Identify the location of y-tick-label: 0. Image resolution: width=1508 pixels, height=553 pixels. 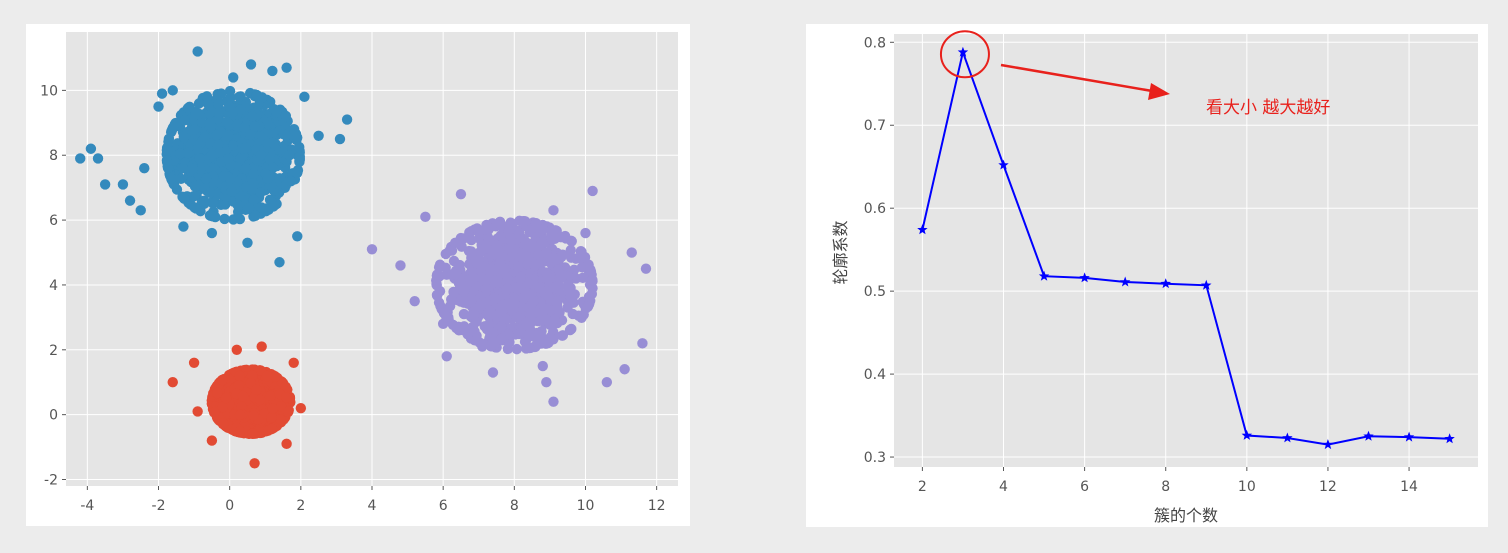
(53, 416).